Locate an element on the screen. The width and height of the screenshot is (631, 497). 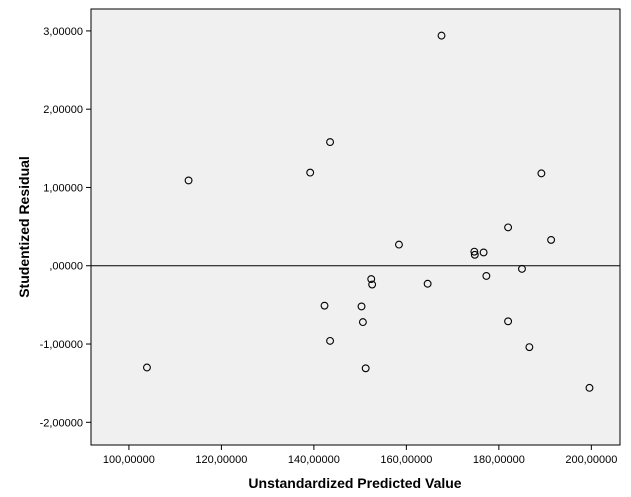
x-tick-label: 200,00000 is located at coordinates (591, 460).